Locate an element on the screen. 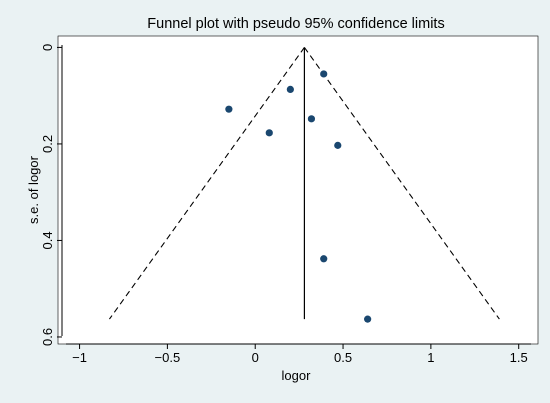 The height and width of the screenshot is (403, 550). x-tick-label-0: −1 is located at coordinates (79, 357).